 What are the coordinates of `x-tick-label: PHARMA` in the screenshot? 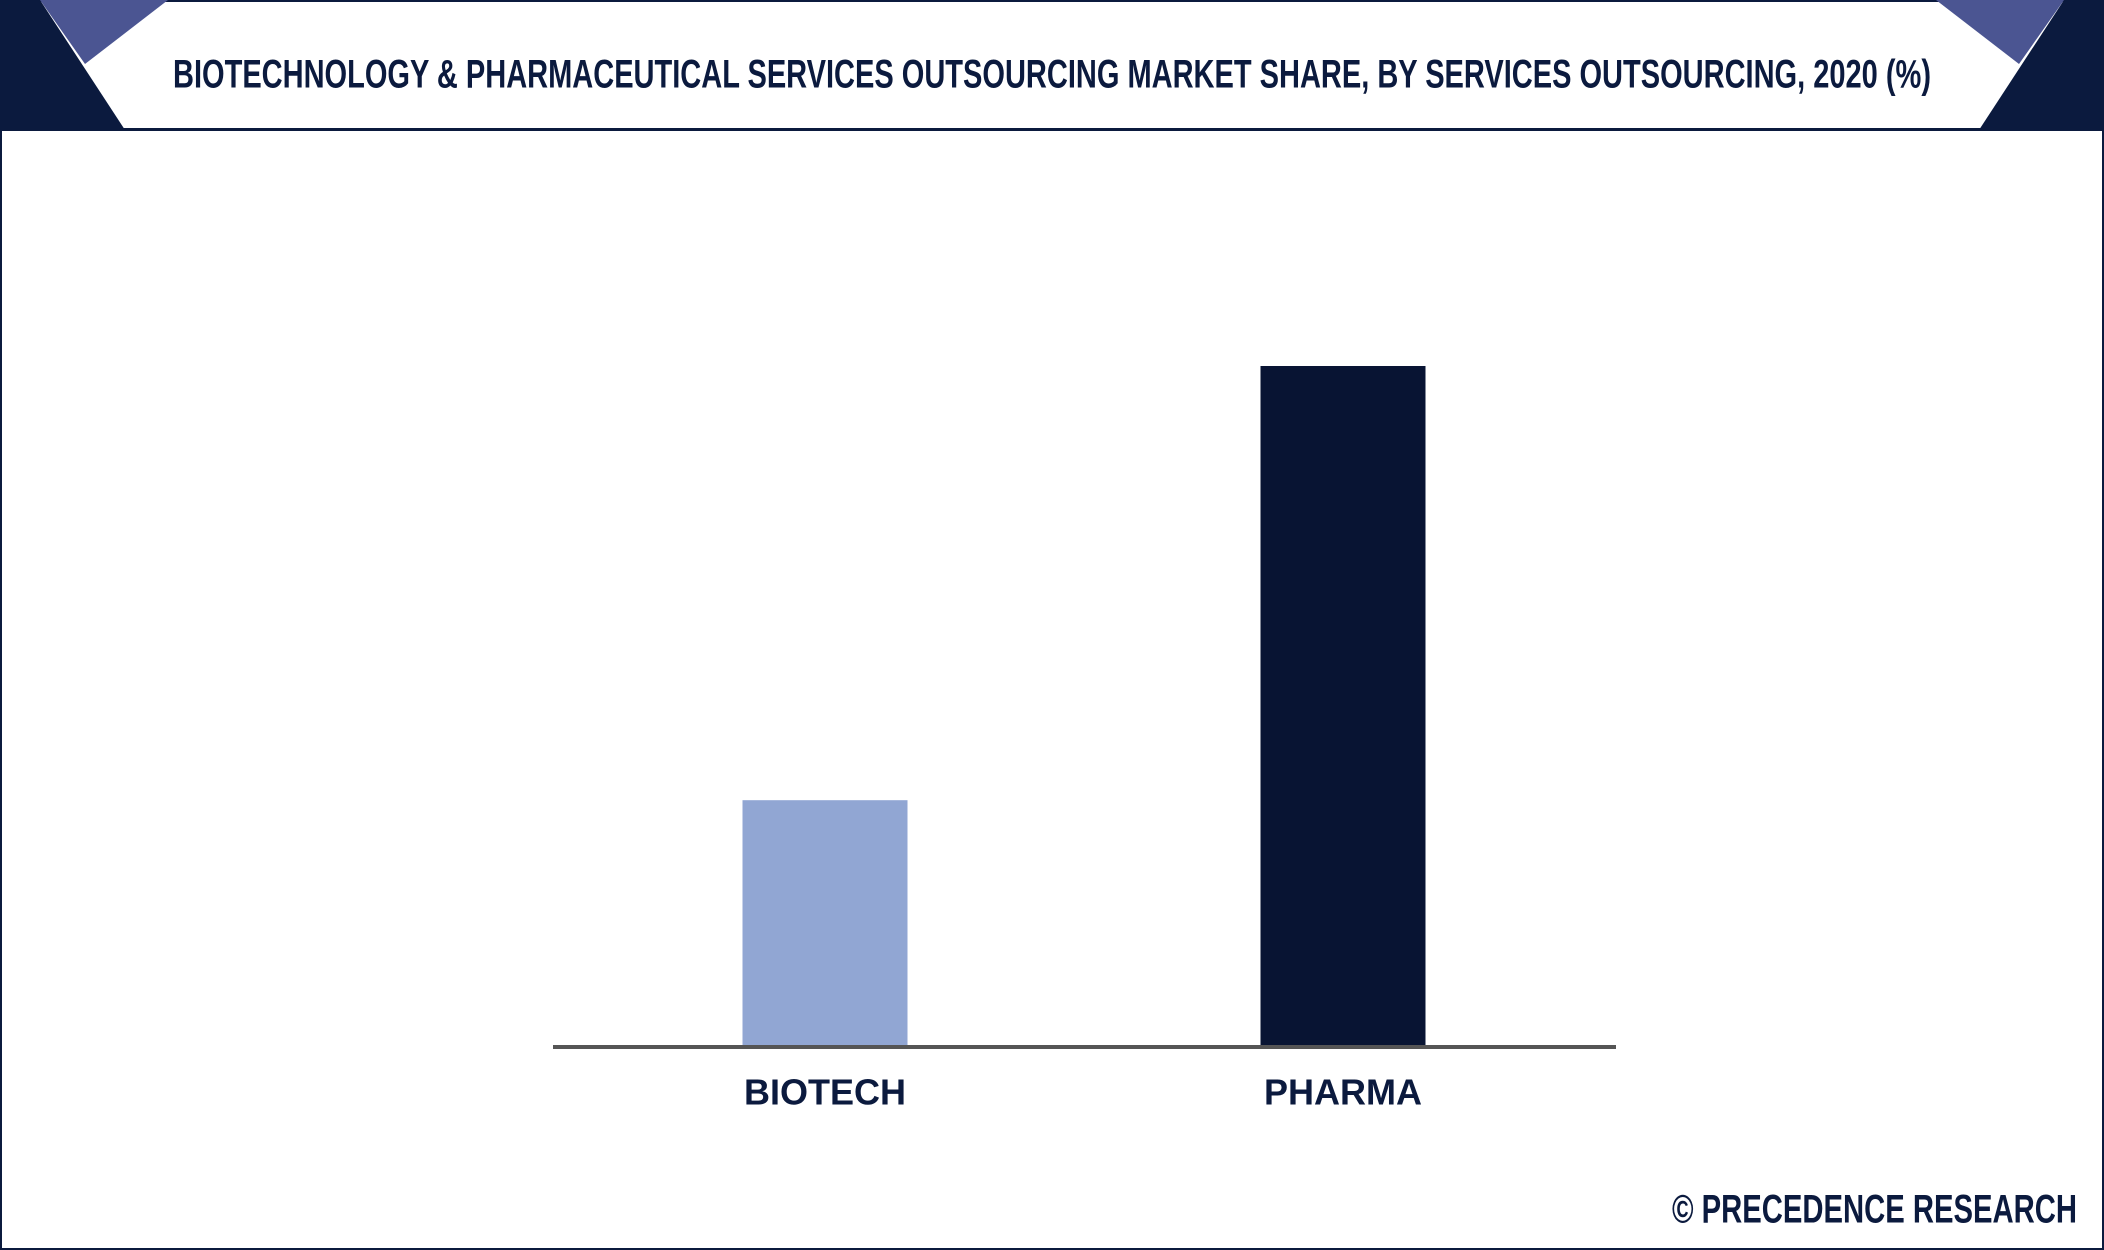 It's located at (1343, 1092).